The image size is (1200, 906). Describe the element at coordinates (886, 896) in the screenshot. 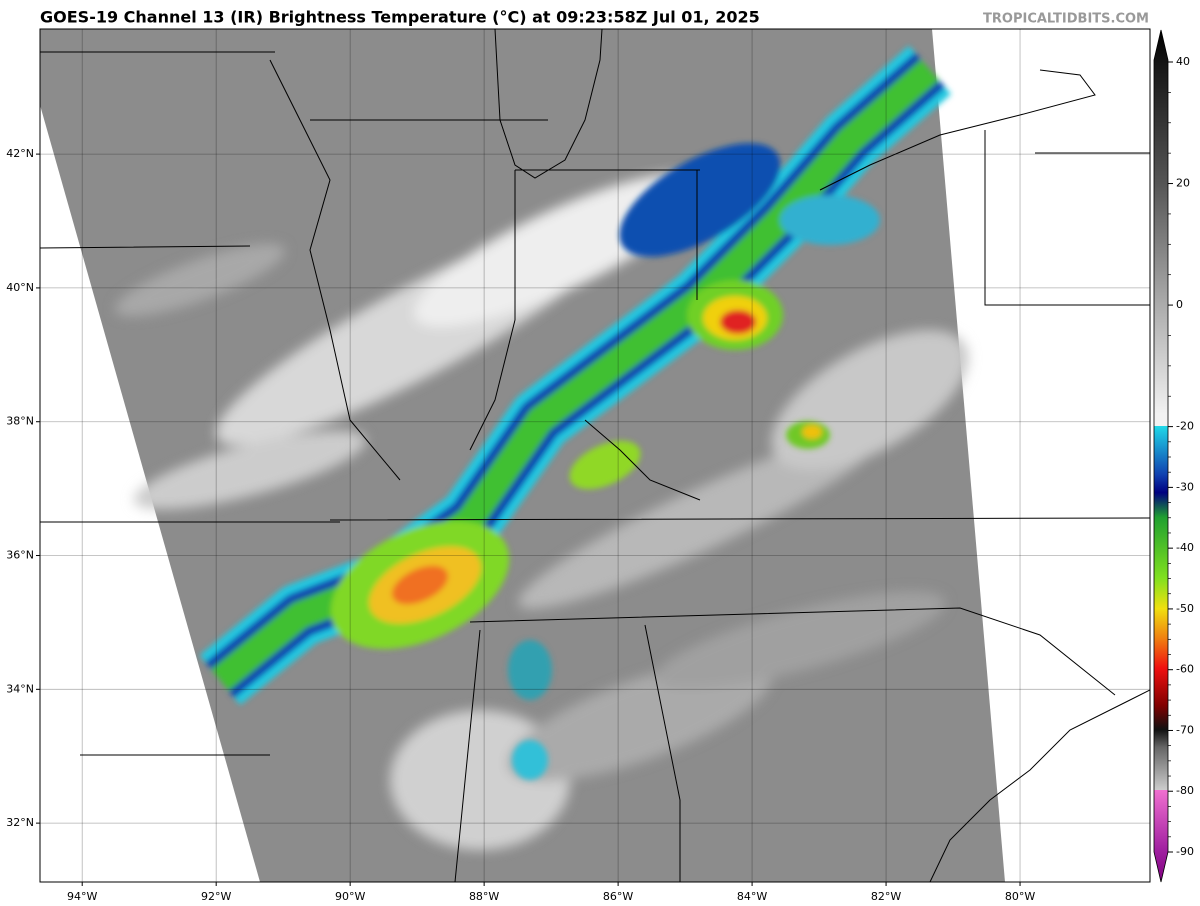

I see `lon-label: 82°W` at that location.